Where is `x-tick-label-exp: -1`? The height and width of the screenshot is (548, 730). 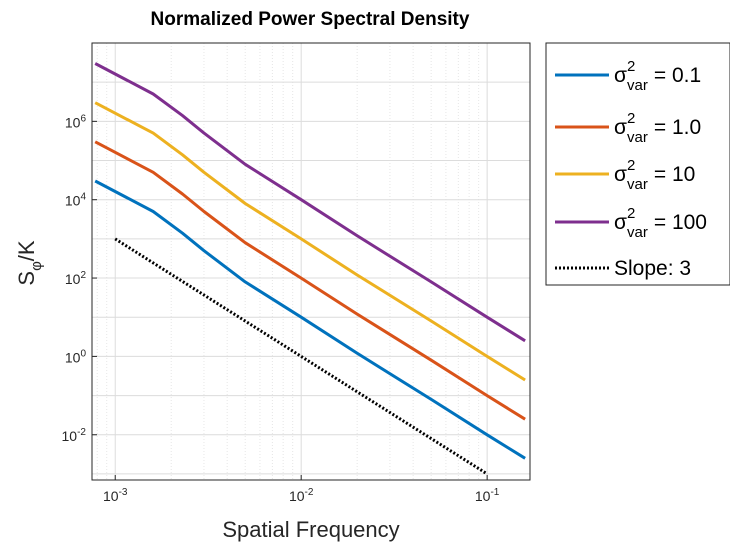 x-tick-label-exp: -1 is located at coordinates (494, 492).